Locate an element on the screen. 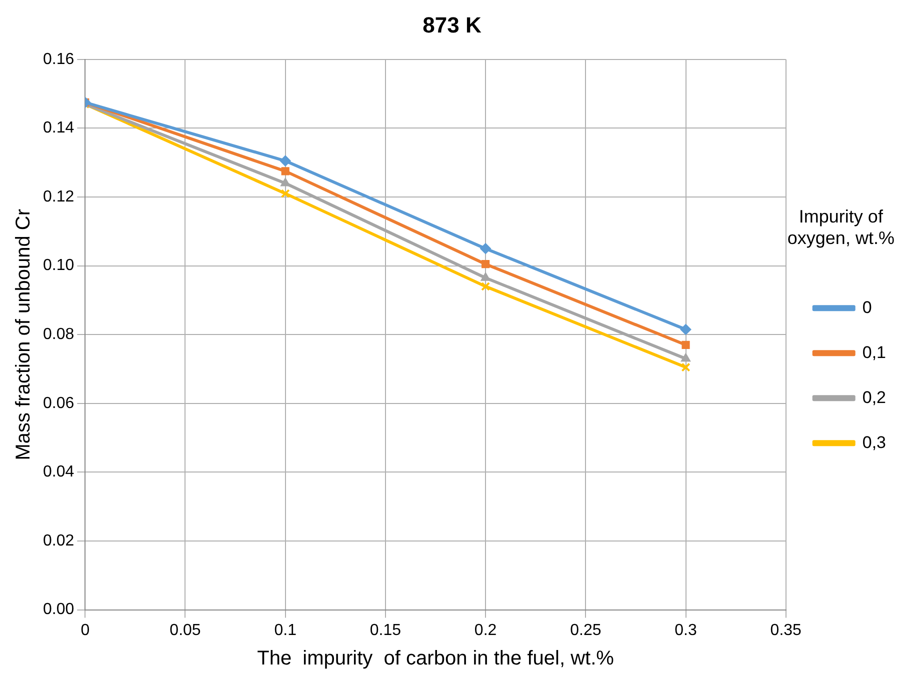 Image resolution: width=924 pixels, height=683 pixels. y-tick-label: 0.06 is located at coordinates (58, 403).